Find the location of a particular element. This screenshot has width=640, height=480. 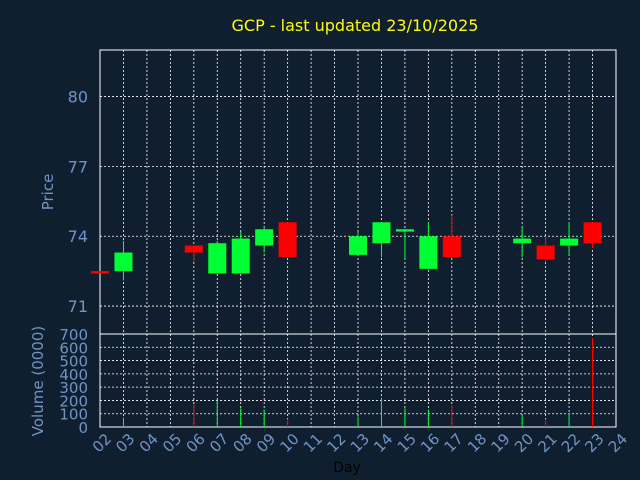

volume-axis-label: Volume (0000) is located at coordinates (38, 381).